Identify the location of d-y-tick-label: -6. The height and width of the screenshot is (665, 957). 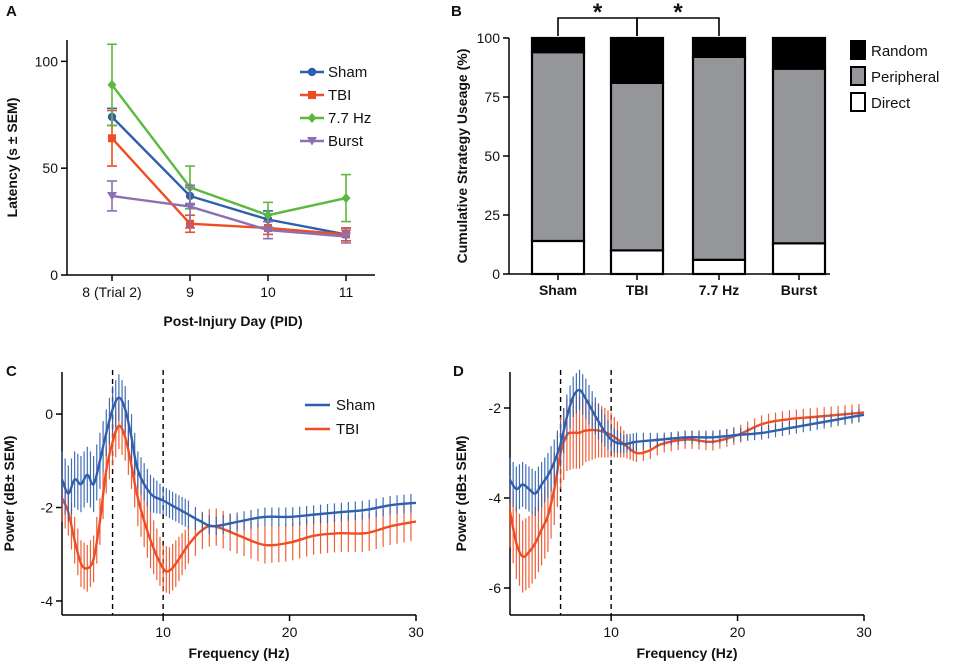
(495, 588).